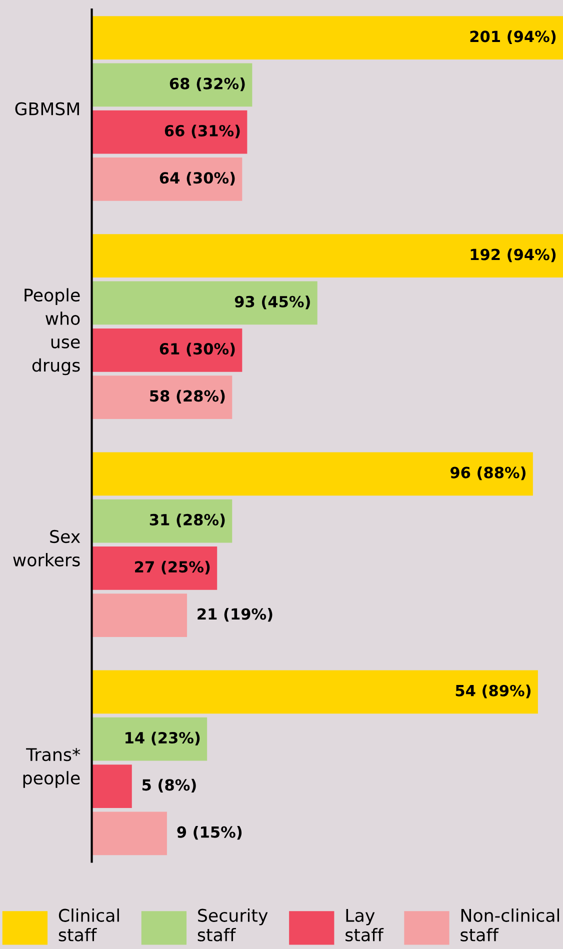  I want to click on data-label: 14 (23%), so click(163, 739).